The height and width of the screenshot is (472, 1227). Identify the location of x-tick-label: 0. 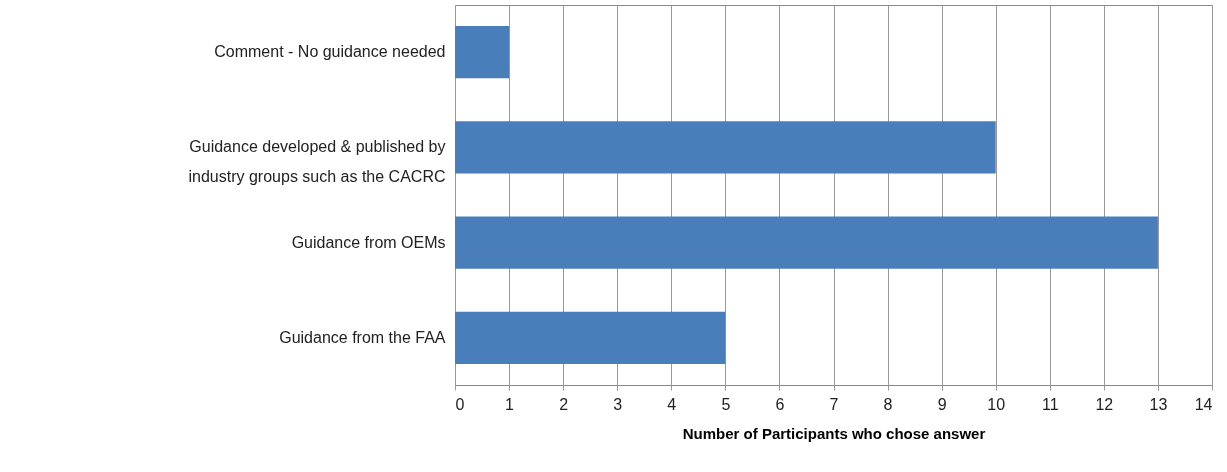
(460, 404).